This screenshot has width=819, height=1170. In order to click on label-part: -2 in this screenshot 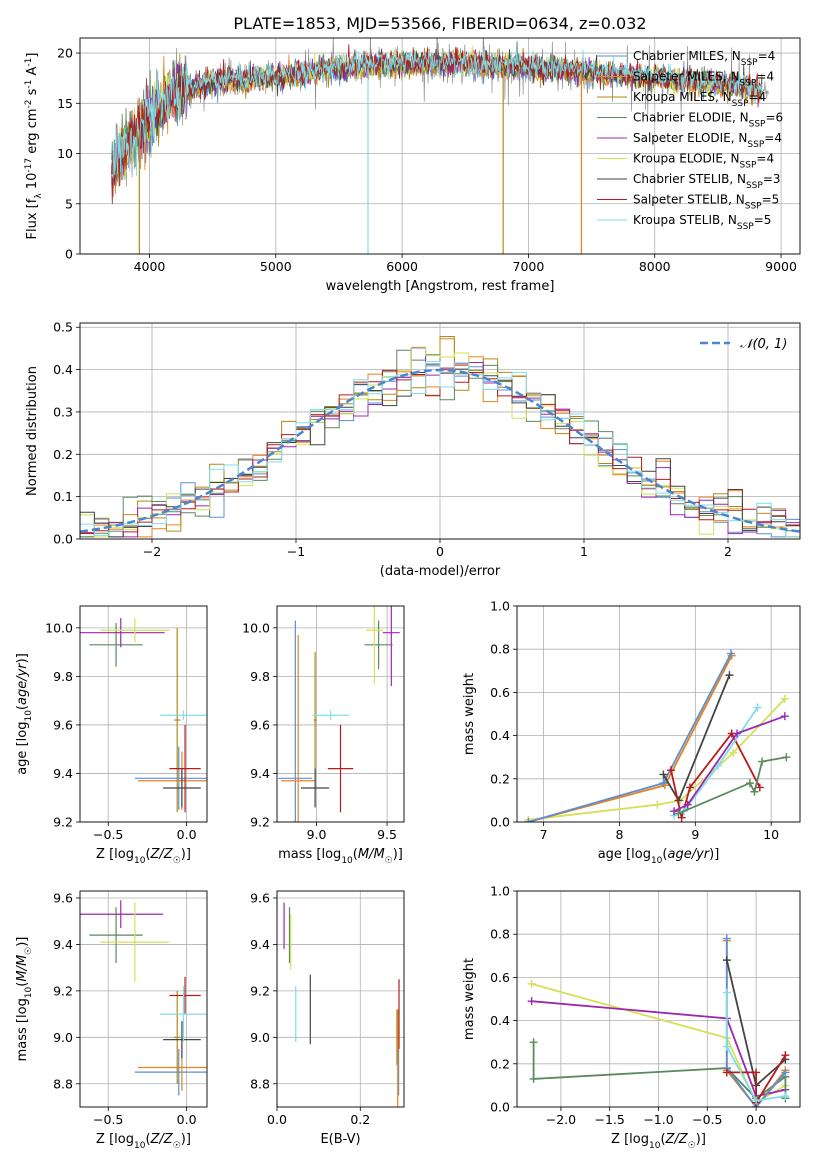, I will do `click(29, 104)`.